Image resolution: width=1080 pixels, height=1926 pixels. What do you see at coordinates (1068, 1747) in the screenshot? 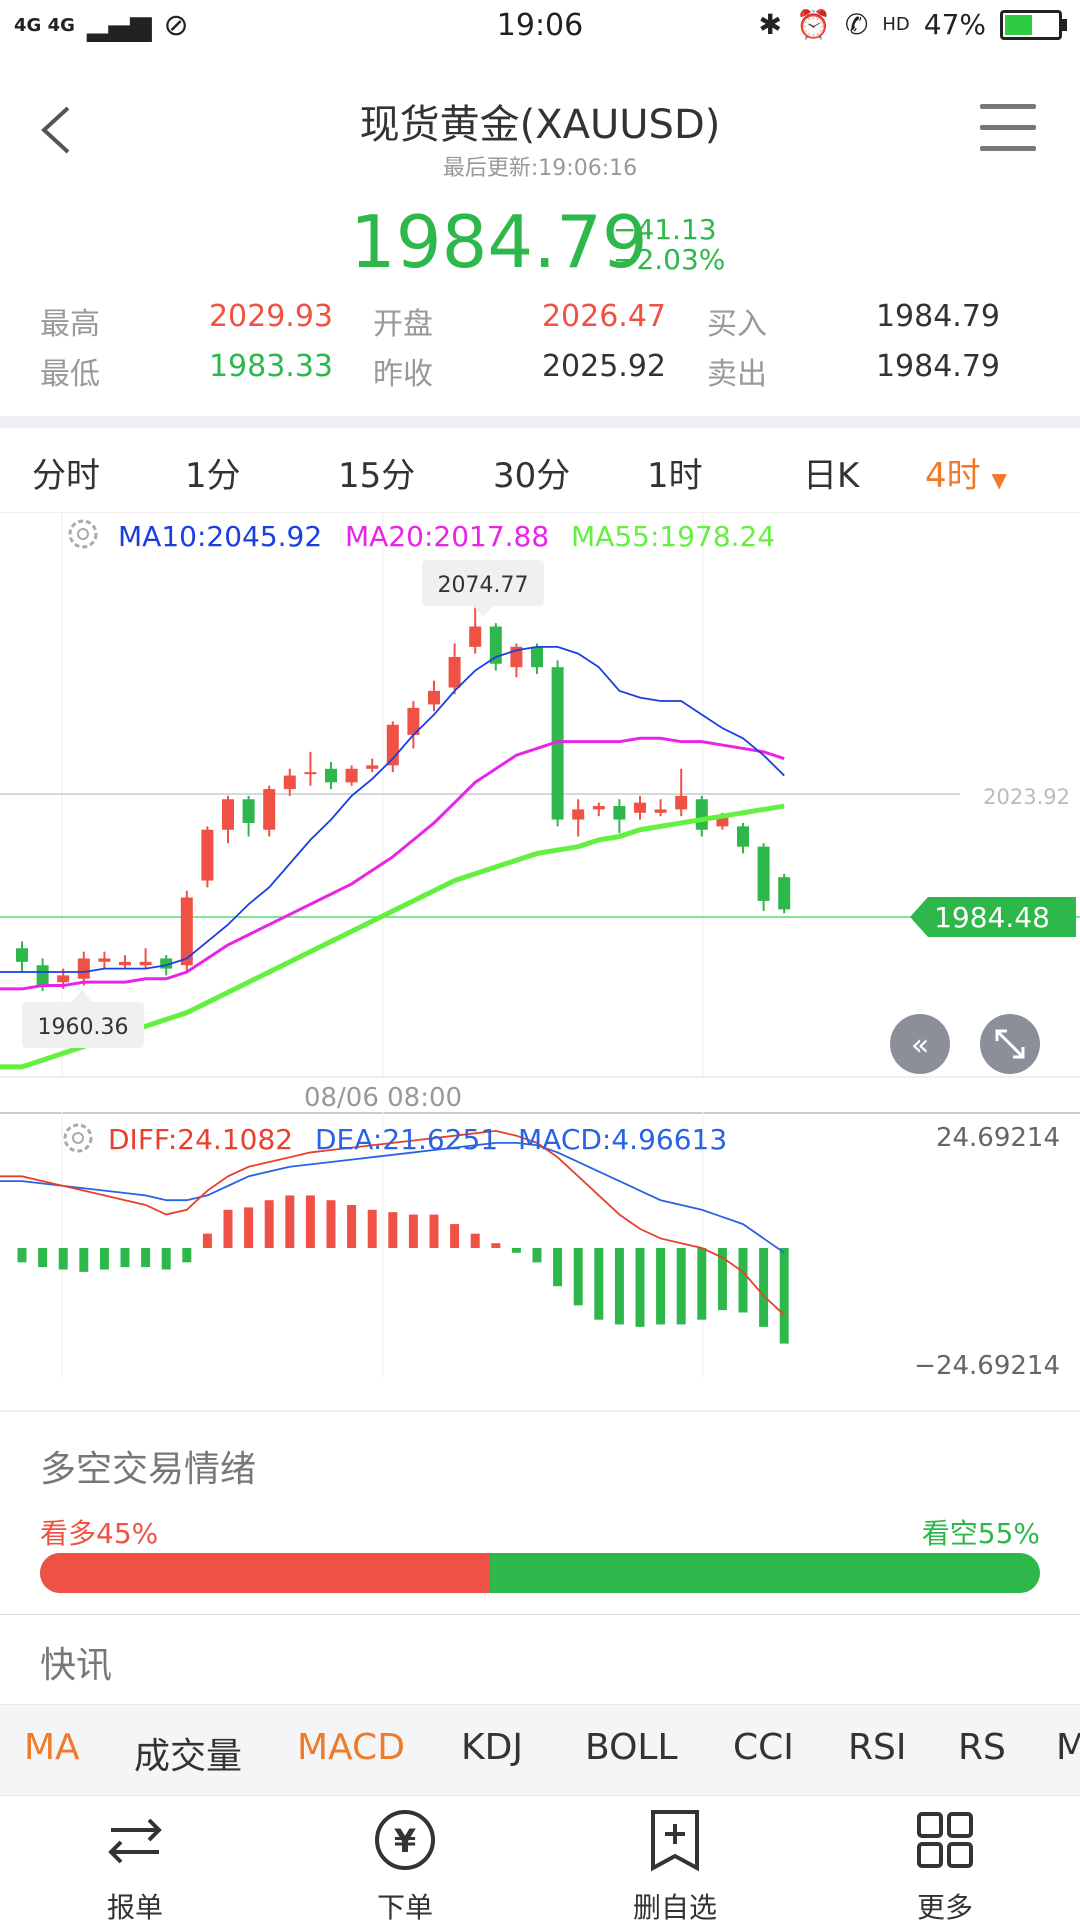
I see `indicator-more: M` at bounding box center [1068, 1747].